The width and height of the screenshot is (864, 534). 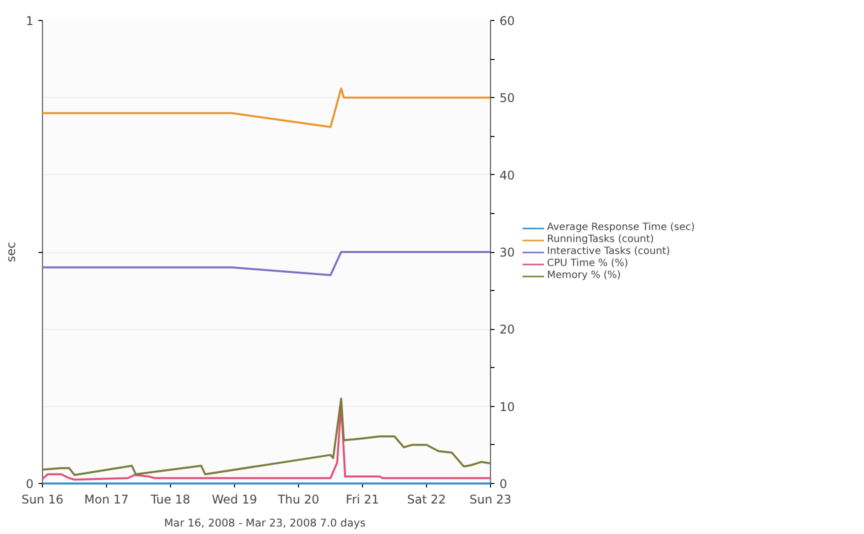 I want to click on y-tick-label: 1, so click(x=30, y=21).